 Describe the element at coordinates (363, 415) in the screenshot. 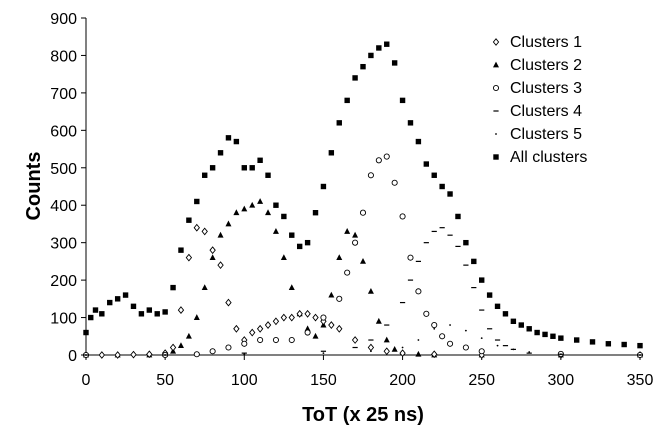

I see `x-axis-title: ToT (x 25 ns)` at that location.